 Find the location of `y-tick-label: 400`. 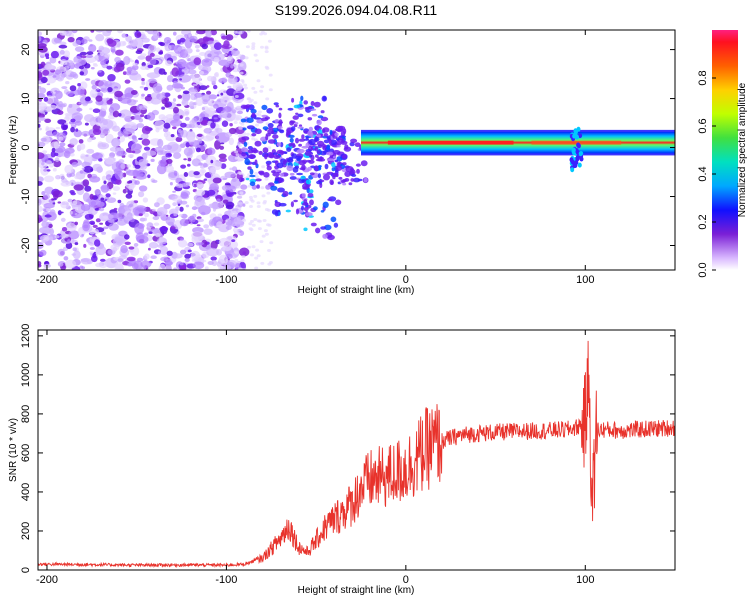

y-tick-label: 400 is located at coordinates (26, 492).